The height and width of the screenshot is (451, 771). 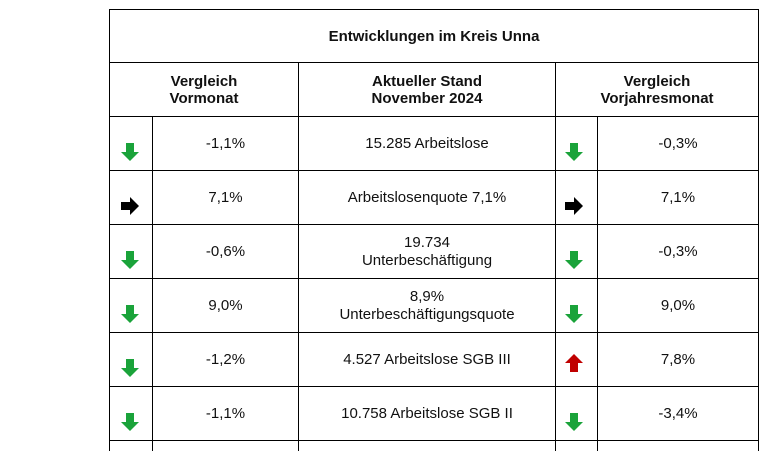 I want to click on title-divider, so click(x=434, y=62).